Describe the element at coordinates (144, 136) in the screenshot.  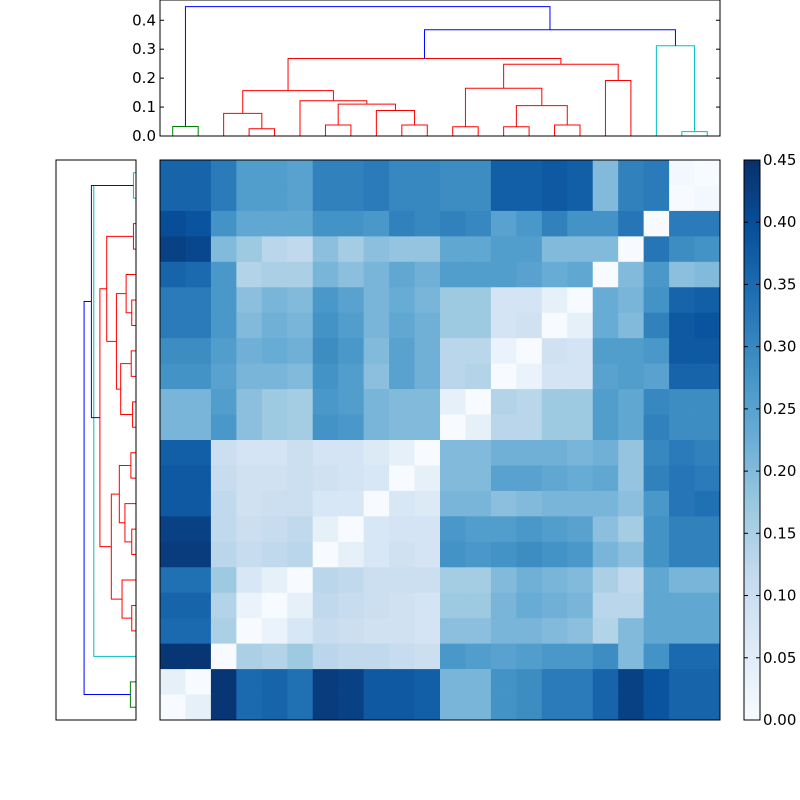
I see `top-dendrogram-tick-label: 0.0` at that location.